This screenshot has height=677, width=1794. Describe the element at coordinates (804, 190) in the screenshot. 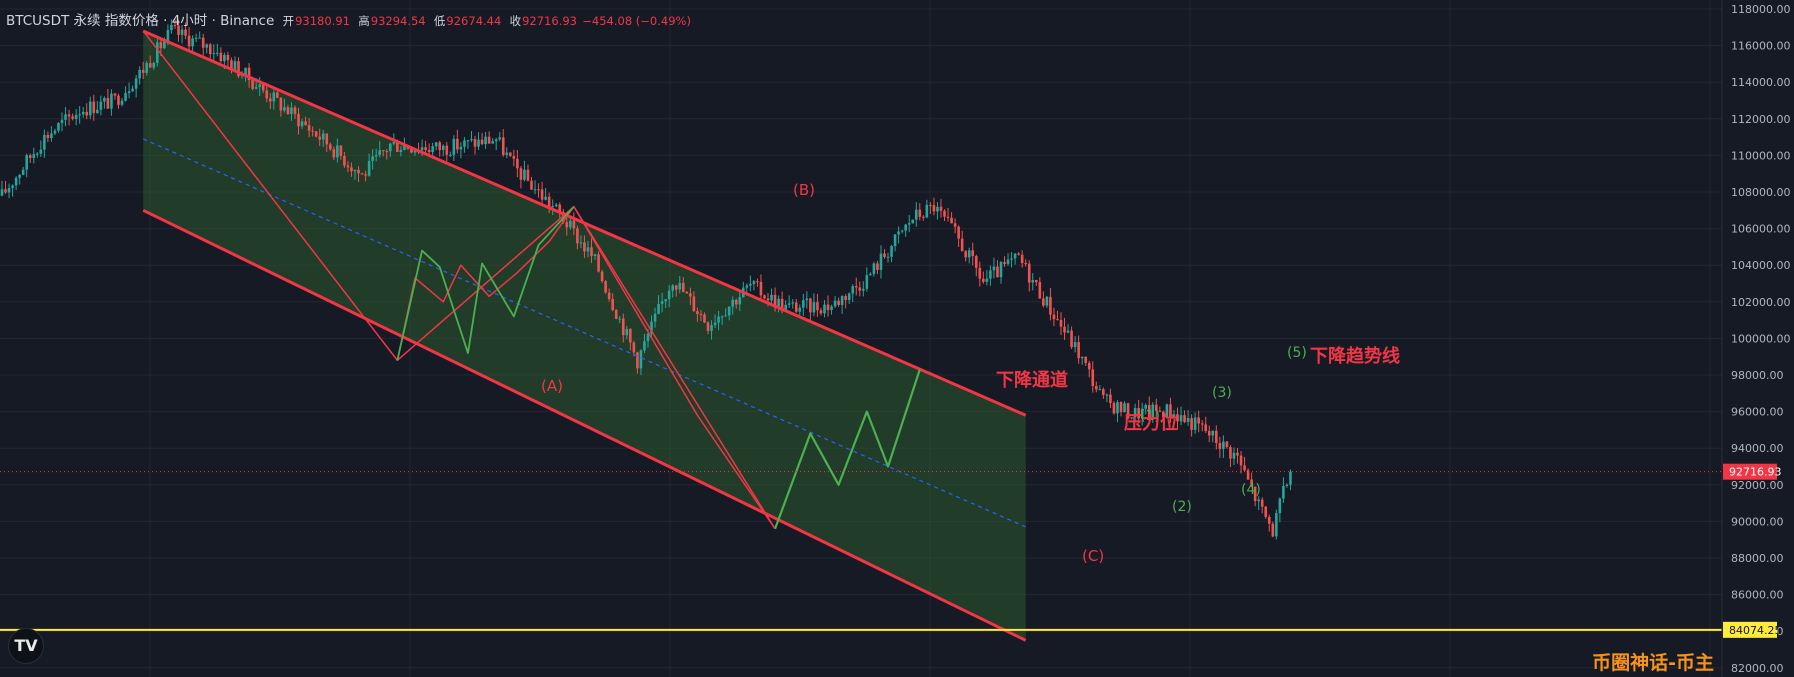

I see `wave-label-b: (B)` at that location.